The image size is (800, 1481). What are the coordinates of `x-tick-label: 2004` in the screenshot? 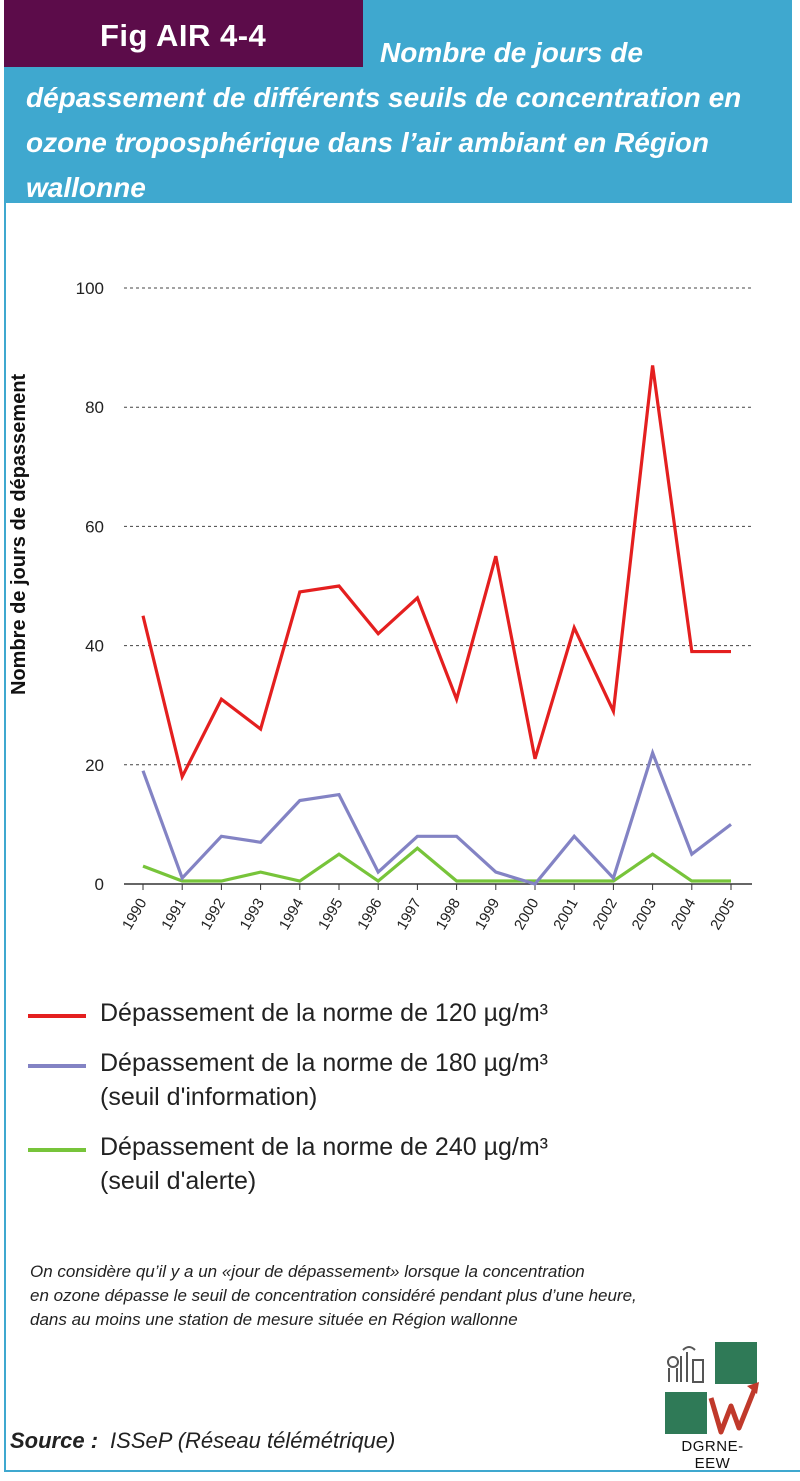 It's located at (683, 914).